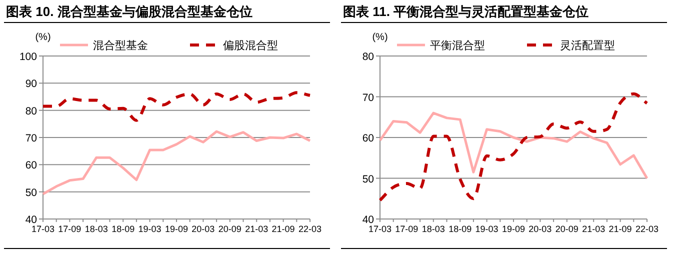  I want to click on legend-label: 混合型基金, so click(120, 45).